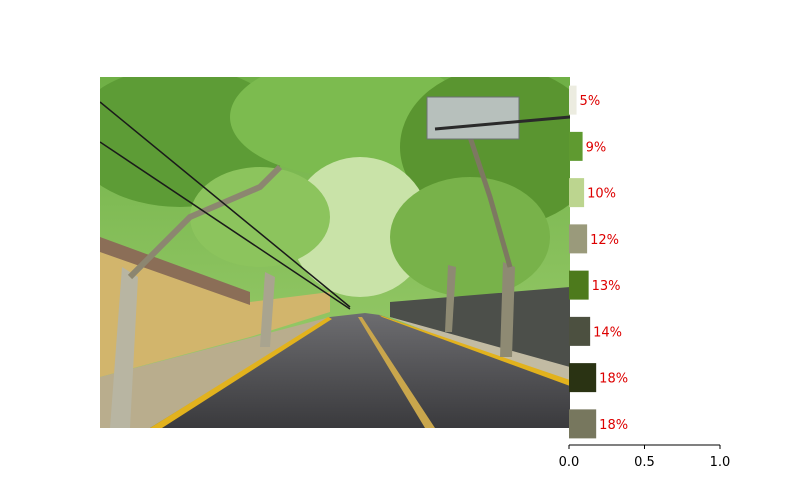 This screenshot has width=800, height=500. Describe the element at coordinates (720, 462) in the screenshot. I see `x-tick-label: 1.0` at that location.